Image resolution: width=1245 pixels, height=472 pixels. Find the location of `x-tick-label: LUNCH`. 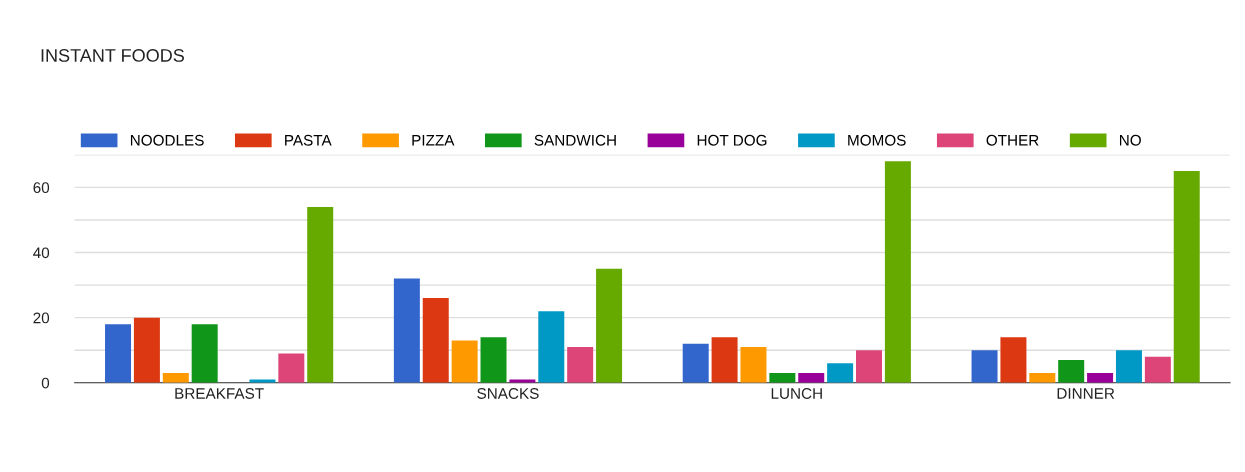

x-tick-label: LUNCH is located at coordinates (796, 393).